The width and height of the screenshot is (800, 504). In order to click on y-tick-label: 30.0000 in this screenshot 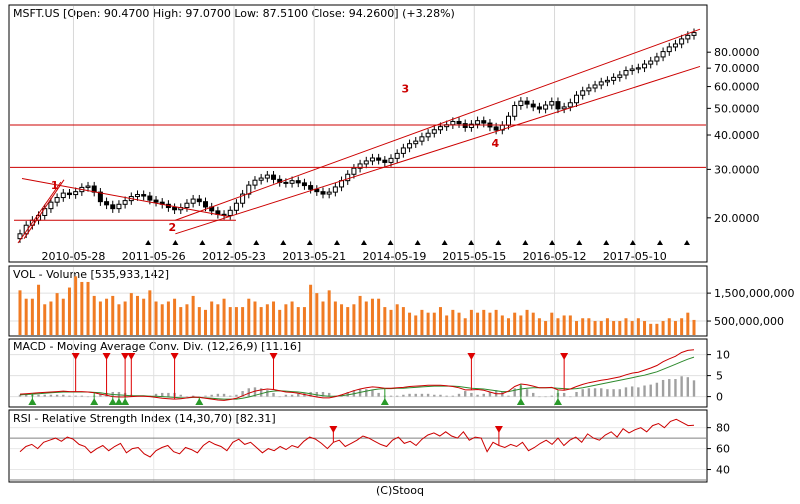, I will do `click(737, 169)`.